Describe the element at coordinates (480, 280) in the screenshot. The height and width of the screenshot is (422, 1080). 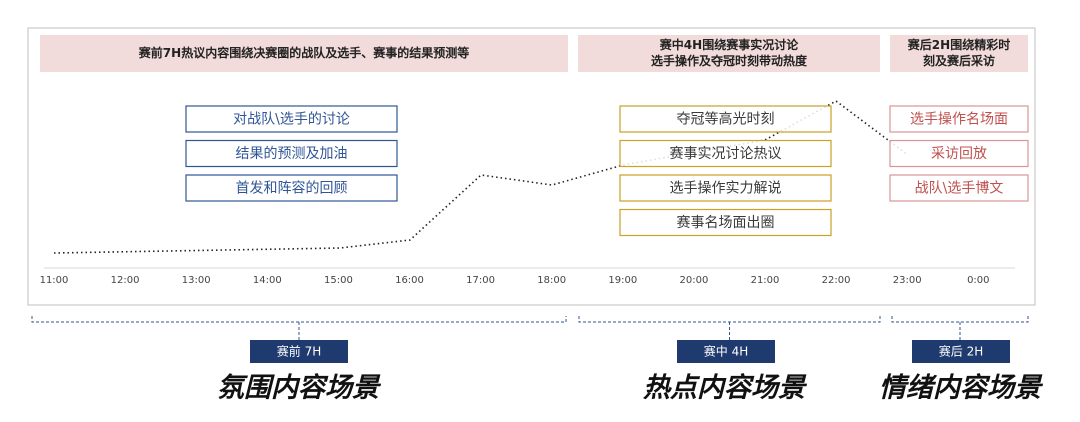
I see `time-label: 17:00` at that location.